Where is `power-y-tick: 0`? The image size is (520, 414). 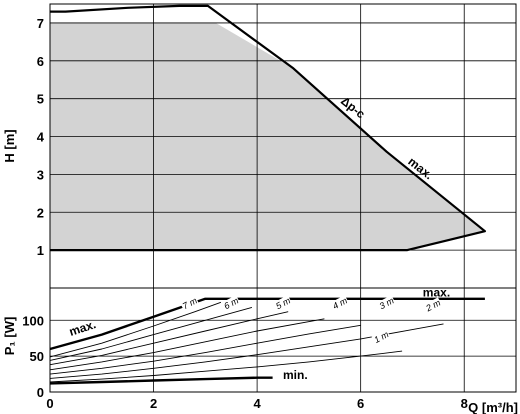 power-y-tick: 0 is located at coordinates (40, 392).